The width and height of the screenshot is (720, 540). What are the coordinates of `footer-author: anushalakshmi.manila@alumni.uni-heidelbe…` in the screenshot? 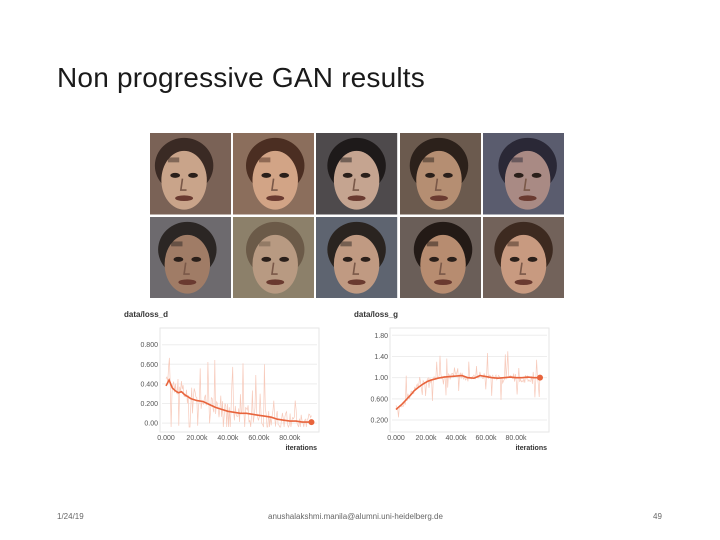 It's located at (355, 516).